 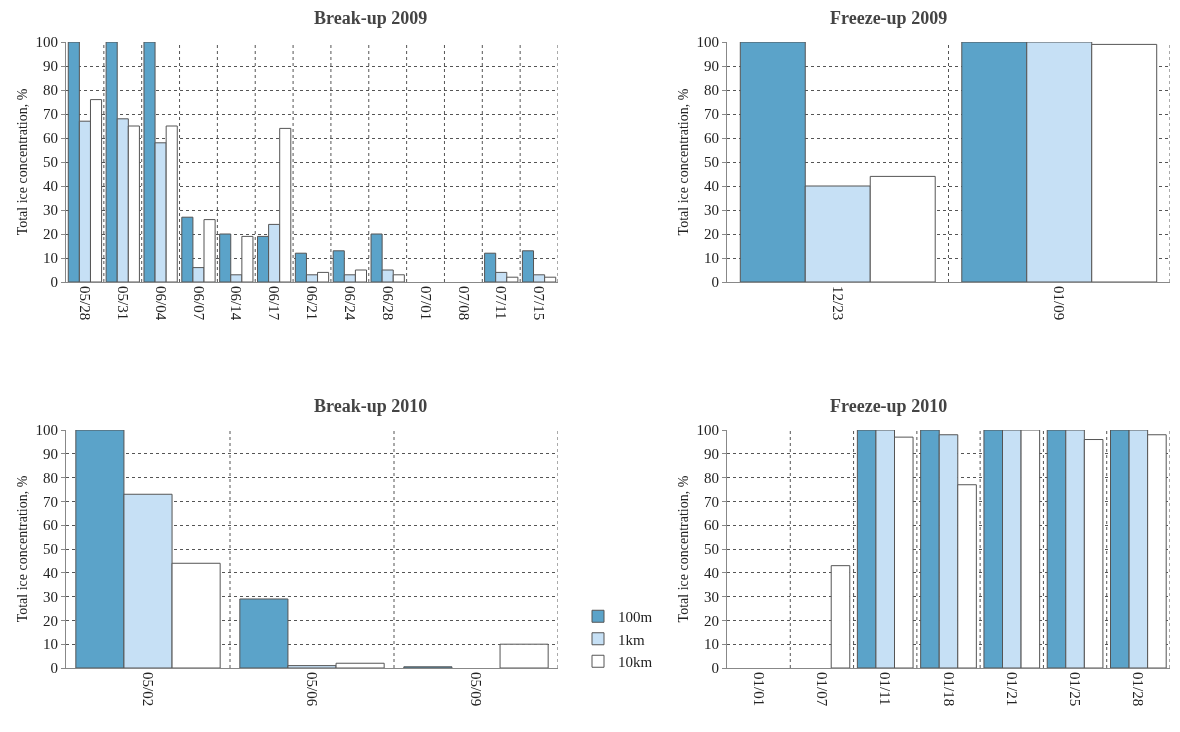 What do you see at coordinates (463, 303) in the screenshot?
I see `x-tick-label: 07/08` at bounding box center [463, 303].